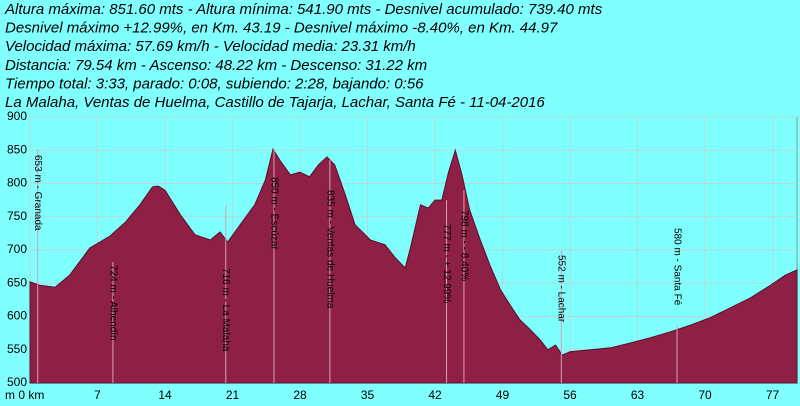 The image size is (800, 406). Describe the element at coordinates (17, 149) in the screenshot. I see `y-tick-label: 850` at that location.